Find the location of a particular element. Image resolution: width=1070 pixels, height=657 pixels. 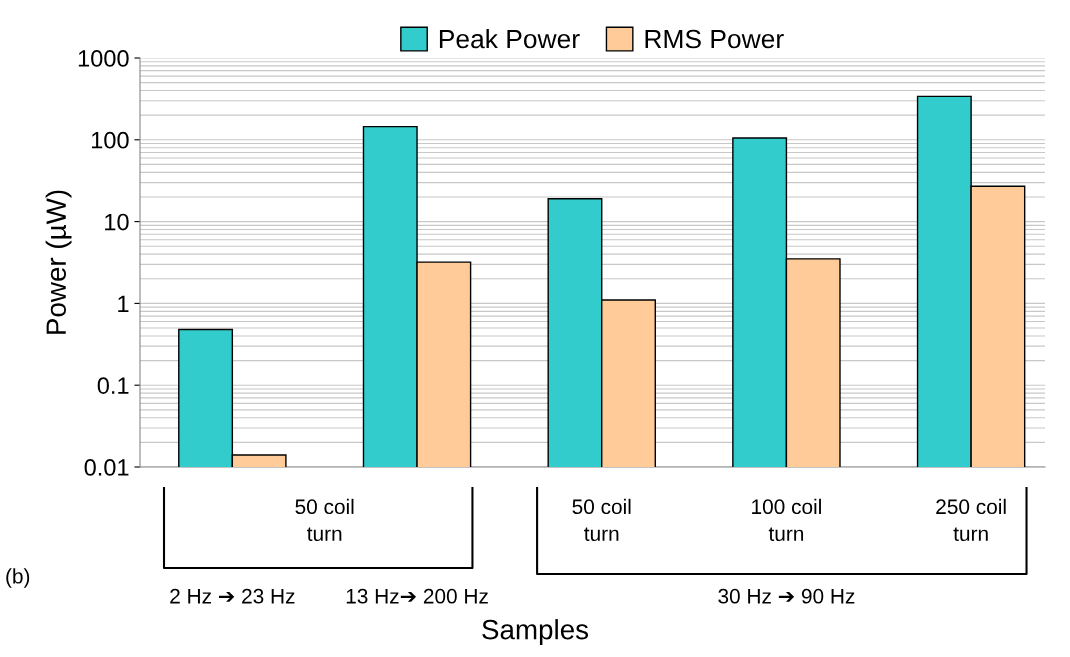

x-tick-label: 250 coil turn is located at coordinates (971, 520).